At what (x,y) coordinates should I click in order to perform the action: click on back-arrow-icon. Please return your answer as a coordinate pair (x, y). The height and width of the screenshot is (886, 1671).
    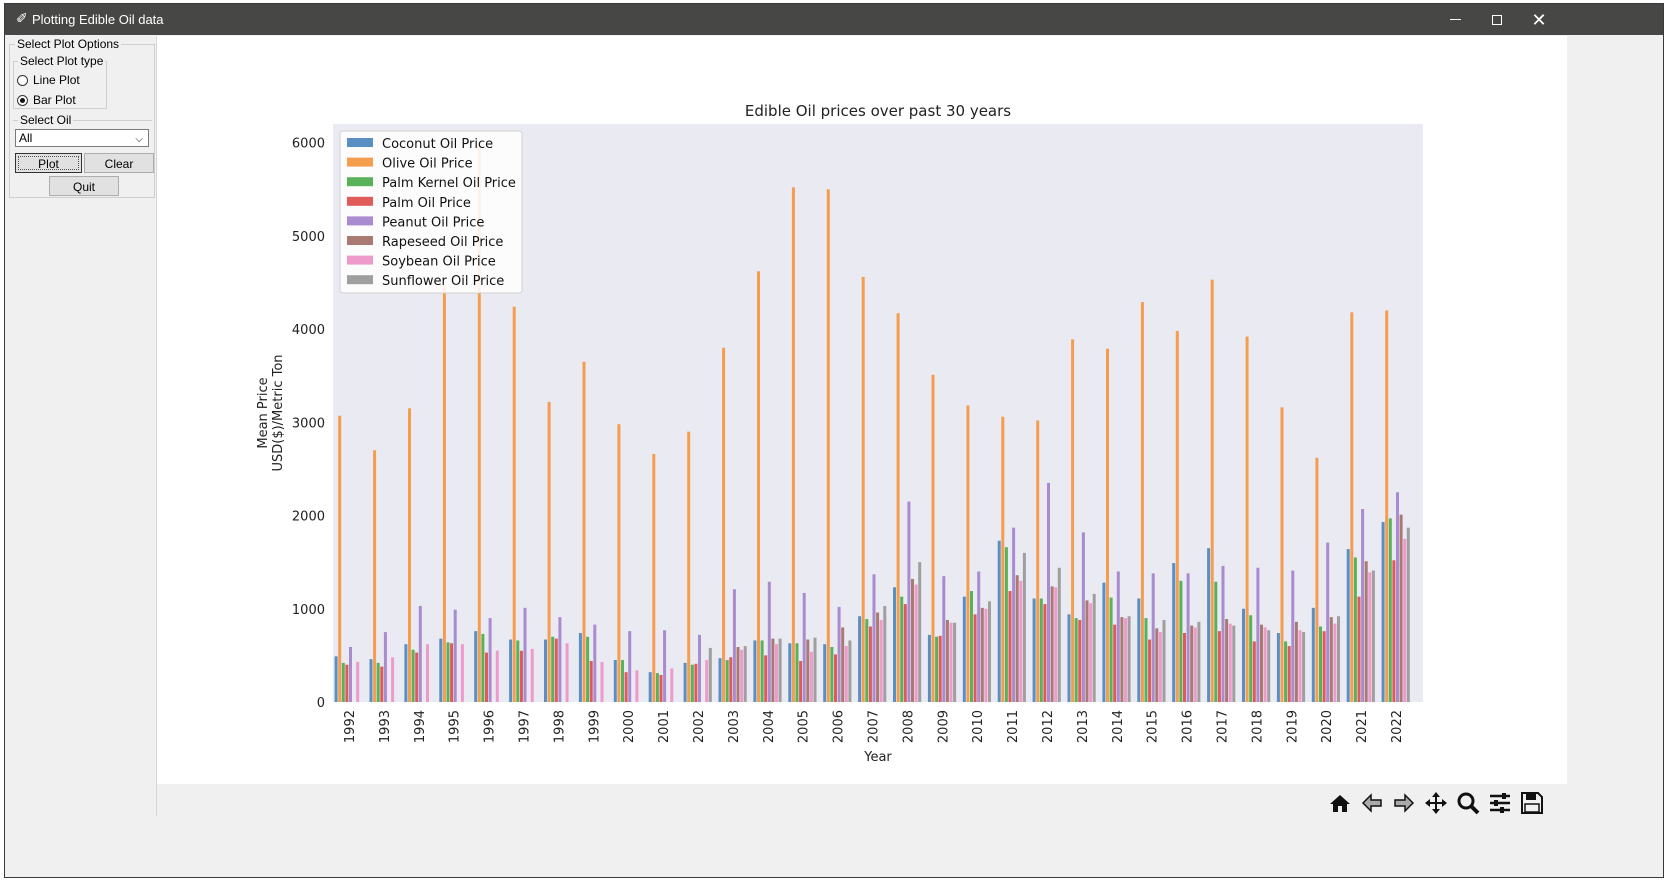
    Looking at the image, I should click on (1371, 803).